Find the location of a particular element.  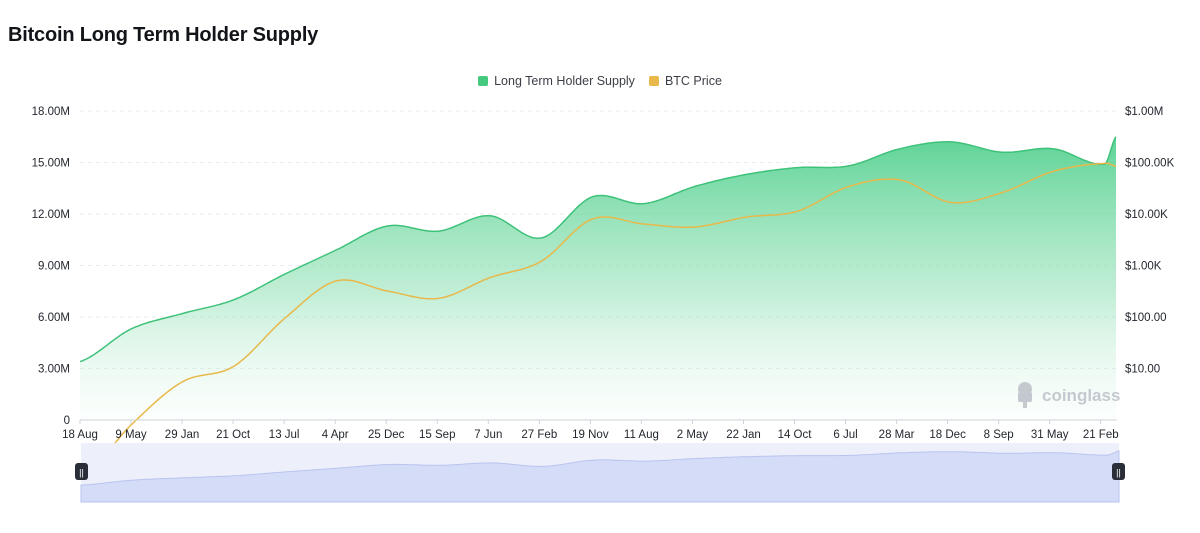

coinglass-logo-icon is located at coordinates (1025, 395).